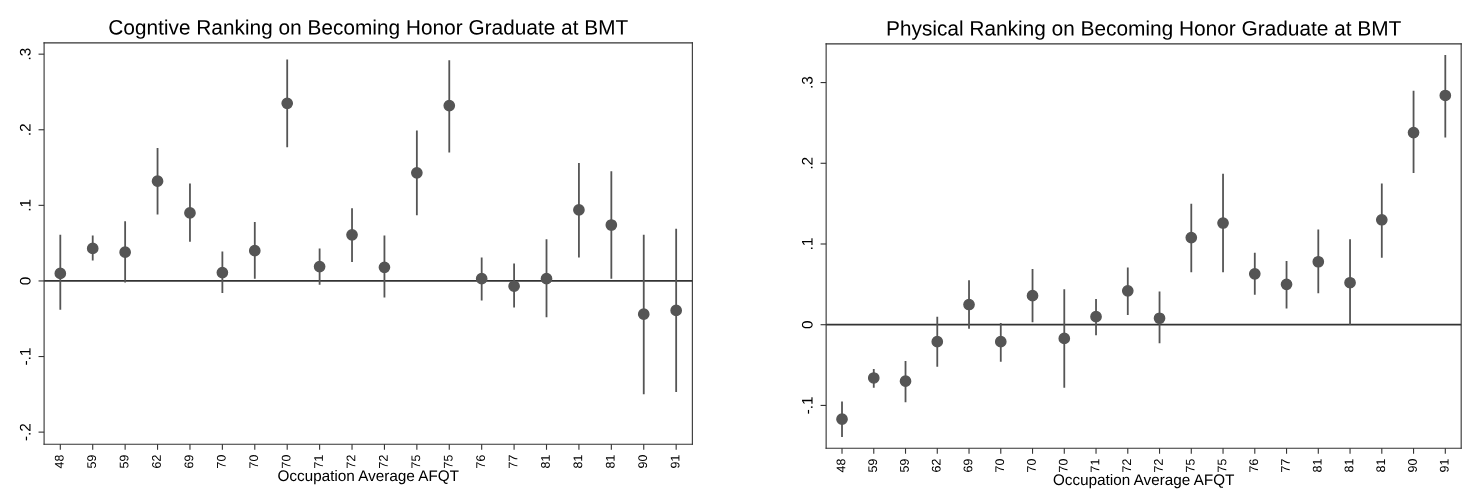 The height and width of the screenshot is (498, 1470). Describe the element at coordinates (1144, 30) in the screenshot. I see `chart-title: Physical Ranking on Becoming Honor Graduate at BMT` at that location.